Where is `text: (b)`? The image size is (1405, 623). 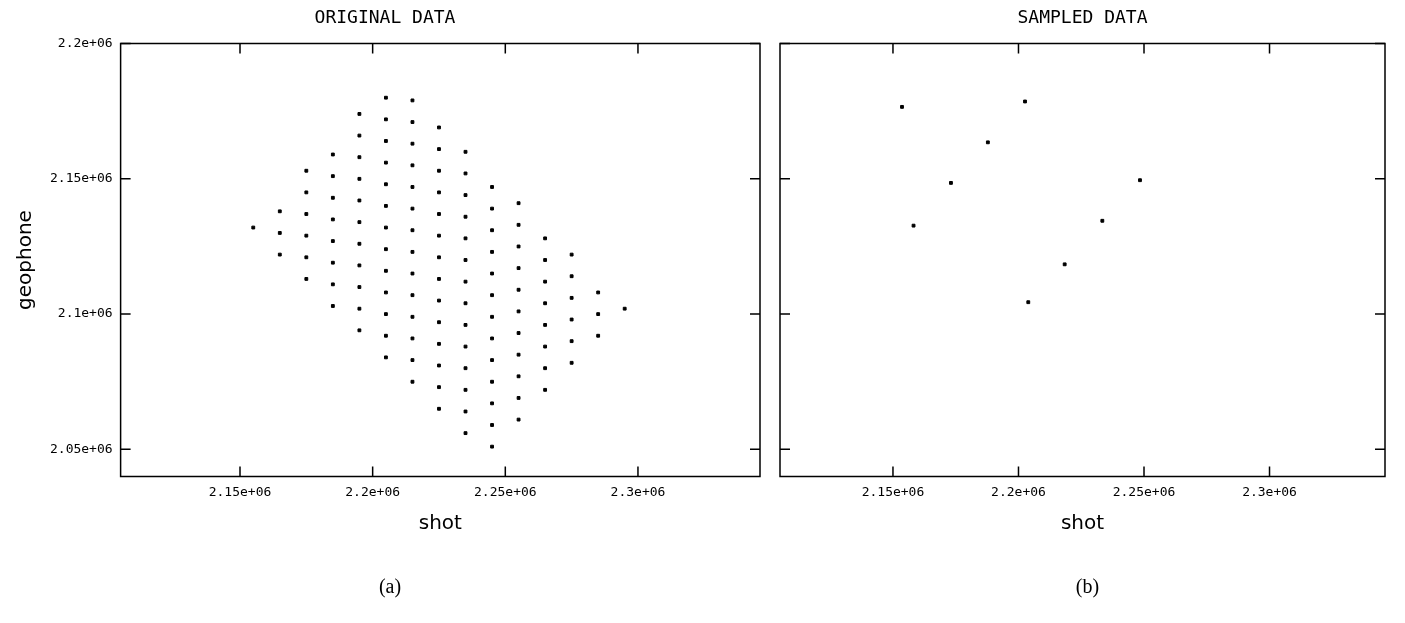
text: (b) is located at coordinates (1087, 586).